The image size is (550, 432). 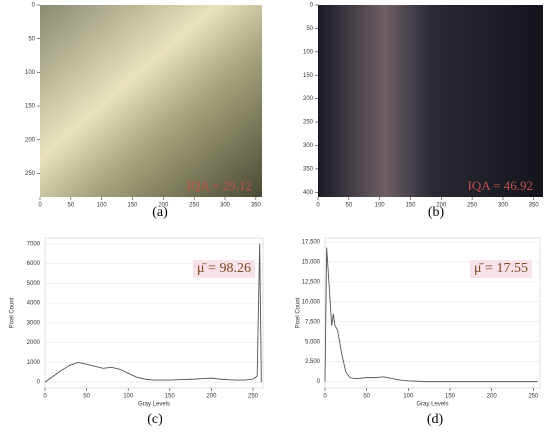 I want to click on annotation: IQA = 46.92, so click(x=500, y=185).